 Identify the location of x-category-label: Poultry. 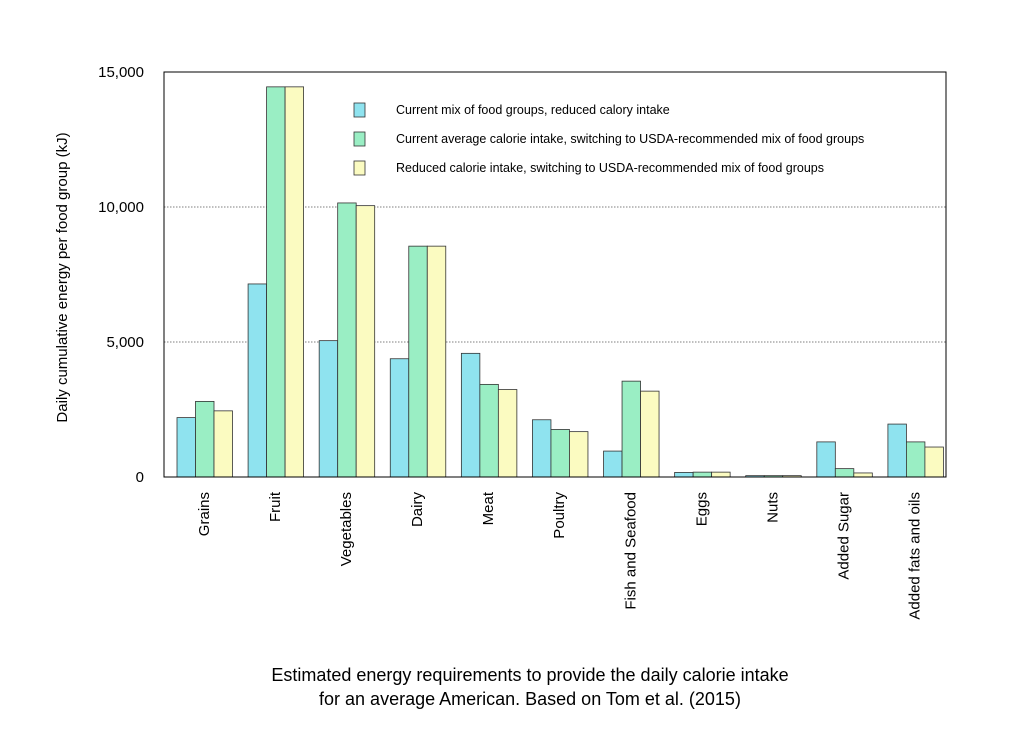
(559, 515).